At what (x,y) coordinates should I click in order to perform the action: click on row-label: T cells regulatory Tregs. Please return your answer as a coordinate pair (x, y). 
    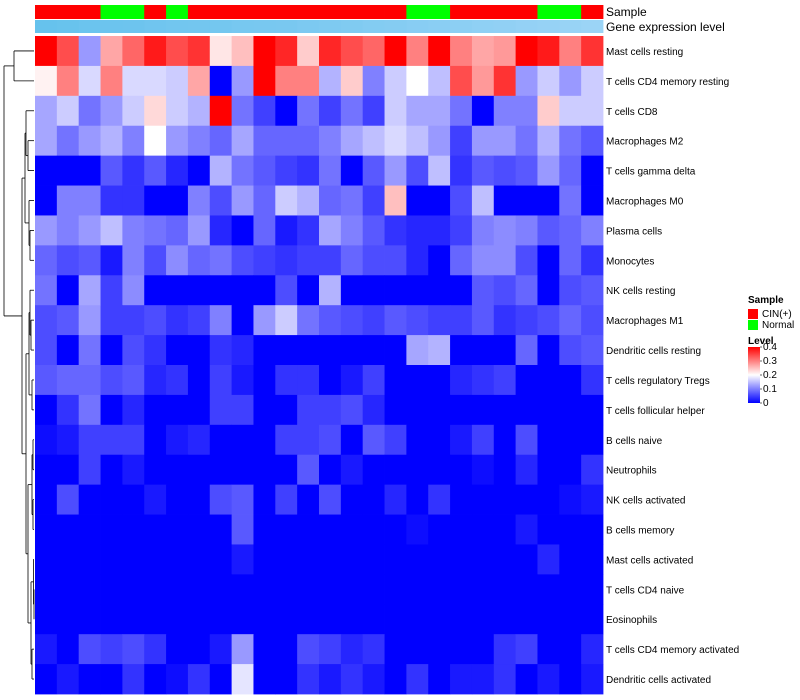
    Looking at the image, I should click on (658, 381).